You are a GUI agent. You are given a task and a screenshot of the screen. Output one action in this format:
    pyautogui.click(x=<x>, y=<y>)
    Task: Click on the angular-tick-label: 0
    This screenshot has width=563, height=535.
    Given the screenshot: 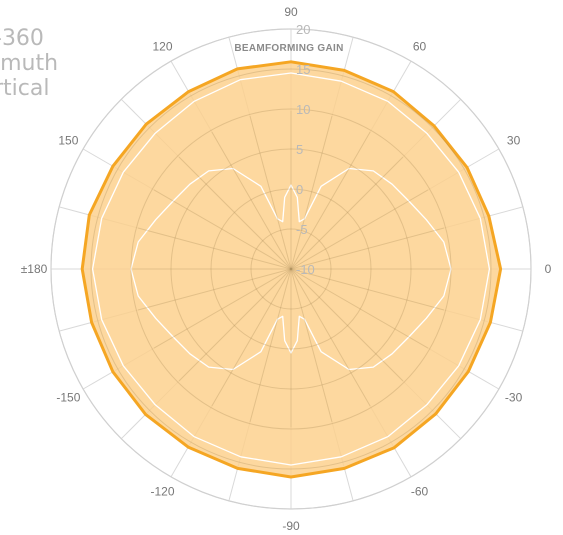 What is the action you would take?
    pyautogui.click(x=548, y=269)
    